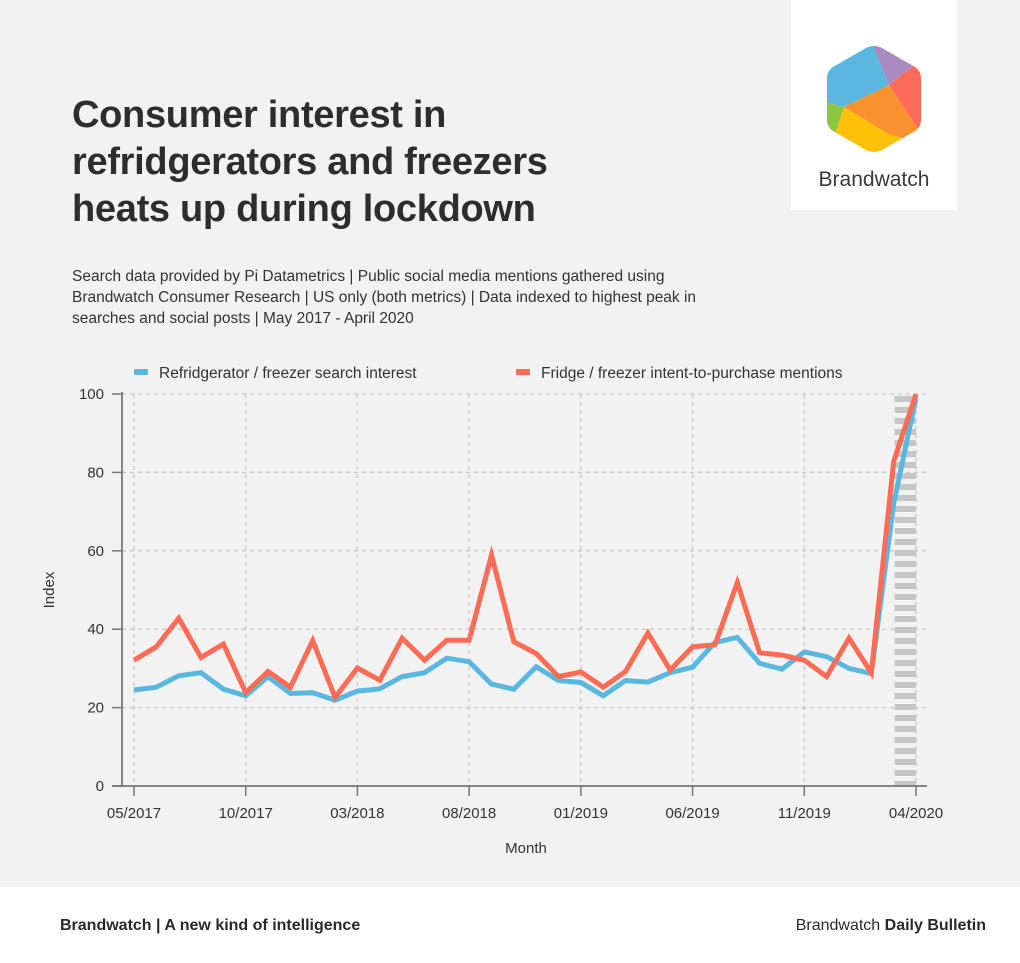 This screenshot has height=963, width=1020. Describe the element at coordinates (246, 813) in the screenshot. I see `x-tick-label: 10/2017` at that location.